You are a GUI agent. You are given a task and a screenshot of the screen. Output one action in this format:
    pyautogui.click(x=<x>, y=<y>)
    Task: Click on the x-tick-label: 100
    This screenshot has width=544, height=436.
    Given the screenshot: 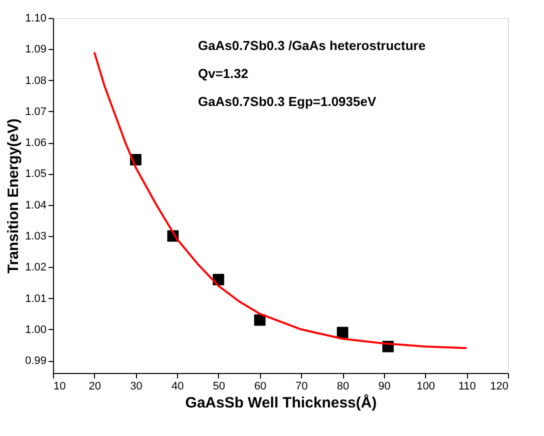 What is the action you would take?
    pyautogui.click(x=425, y=386)
    